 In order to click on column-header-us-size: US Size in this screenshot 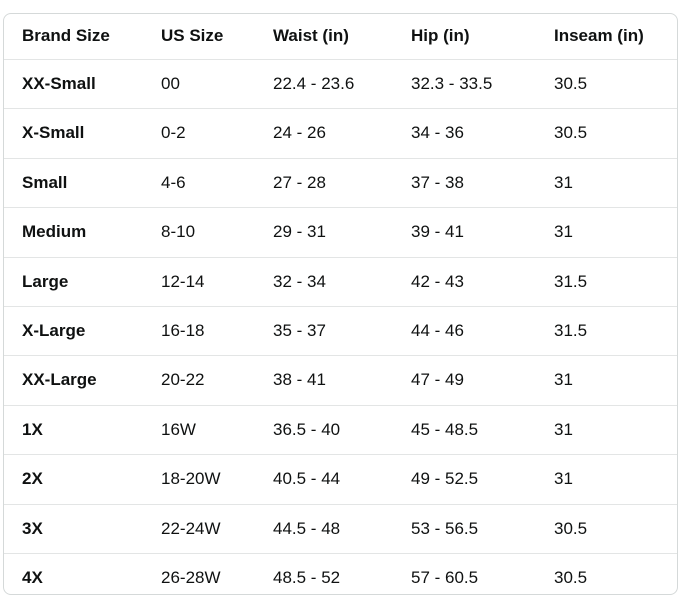, I will do `click(192, 36)`.